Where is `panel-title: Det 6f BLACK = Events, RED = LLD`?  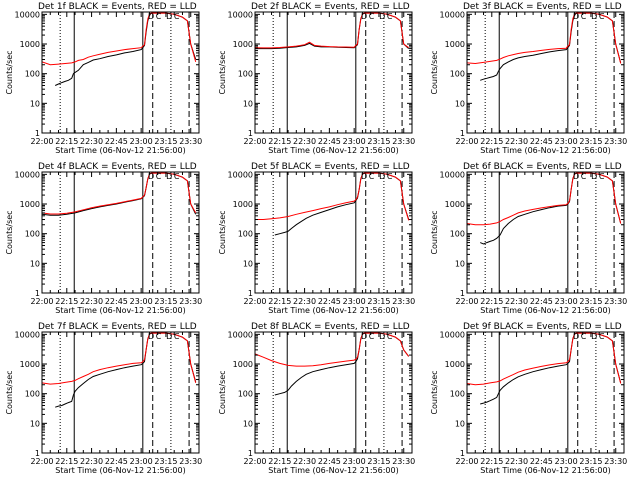 panel-title: Det 6f BLACK = Events, RED = LLD is located at coordinates (542, 167).